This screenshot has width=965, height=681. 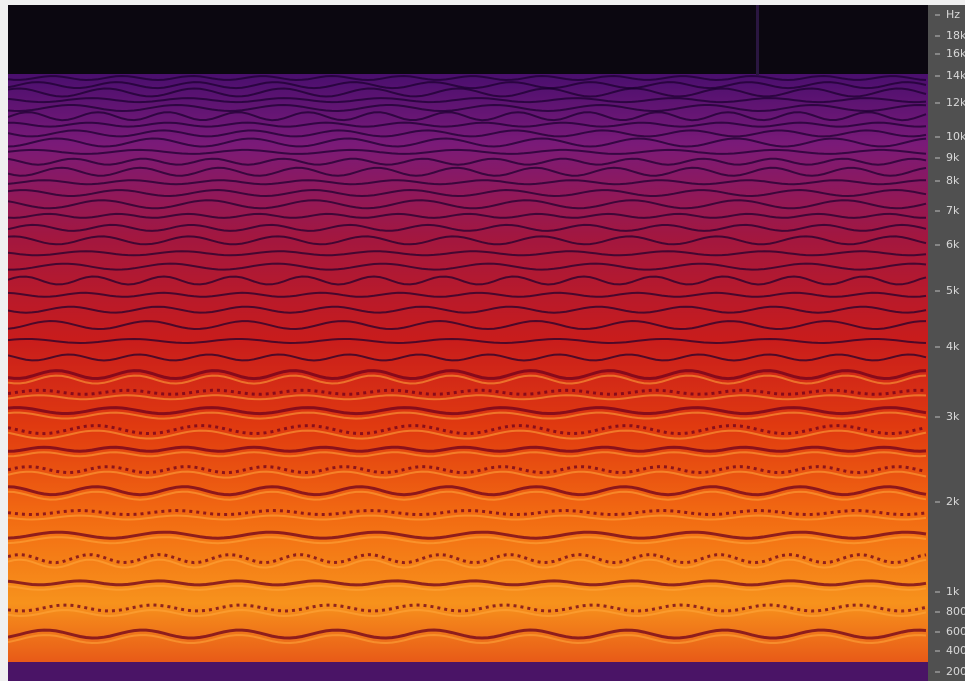 What do you see at coordinates (955, 102) in the screenshot?
I see `frequency-label: 12k` at bounding box center [955, 102].